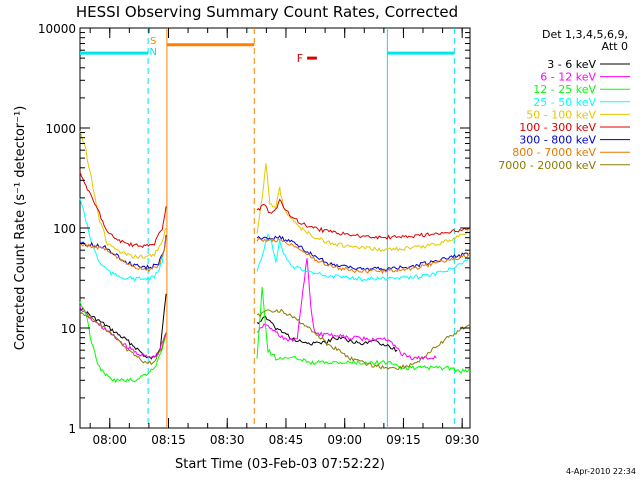 Image resolution: width=640 pixels, height=480 pixels. What do you see at coordinates (557, 140) in the screenshot?
I see `legend-label-6: 300 - 800 keV` at bounding box center [557, 140].